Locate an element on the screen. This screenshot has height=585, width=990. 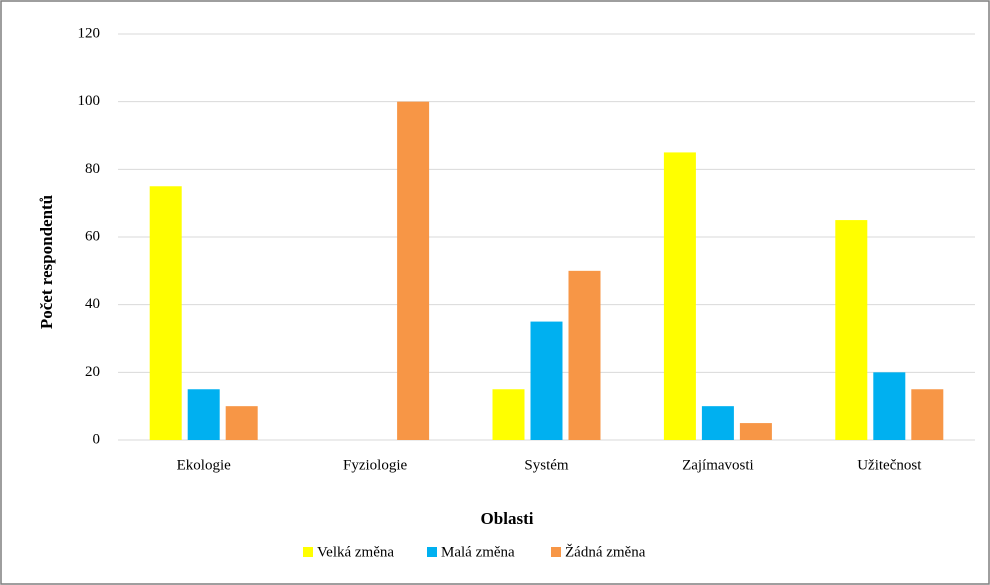
x-axis-title: Oblasti is located at coordinates (507, 518).